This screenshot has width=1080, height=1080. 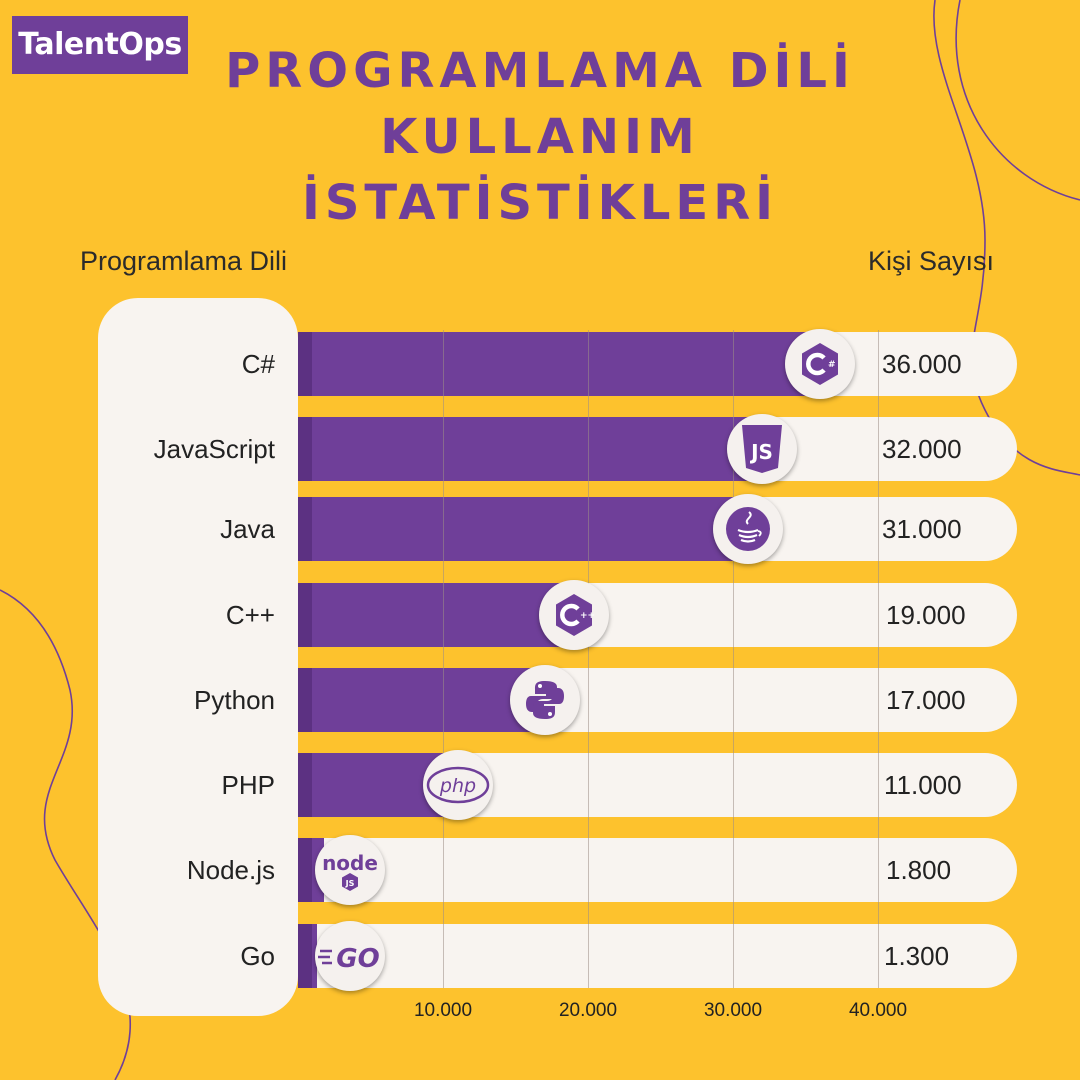 I want to click on csharp-icon: #, so click(x=820, y=364).